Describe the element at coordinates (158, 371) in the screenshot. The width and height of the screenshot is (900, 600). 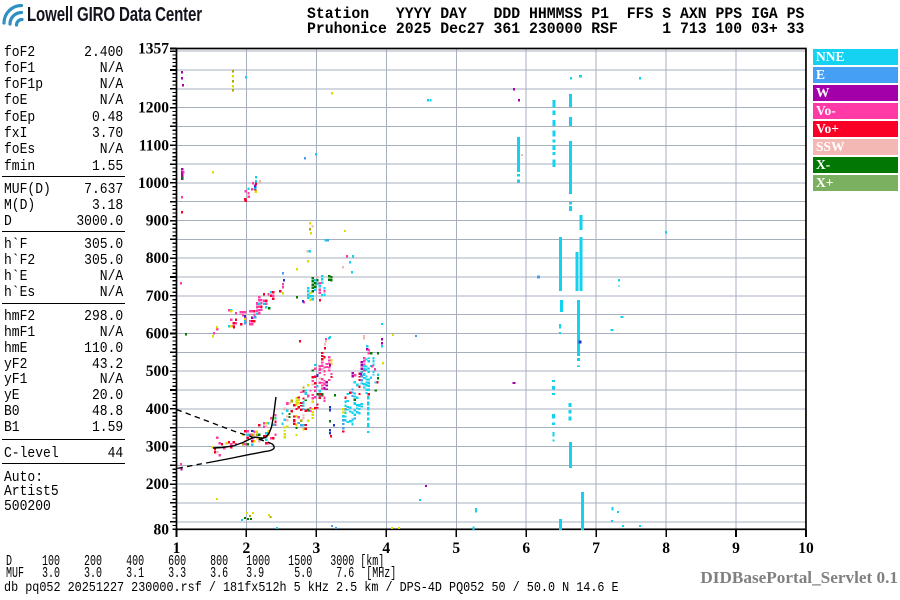
I see `svg-text: 500` at that location.